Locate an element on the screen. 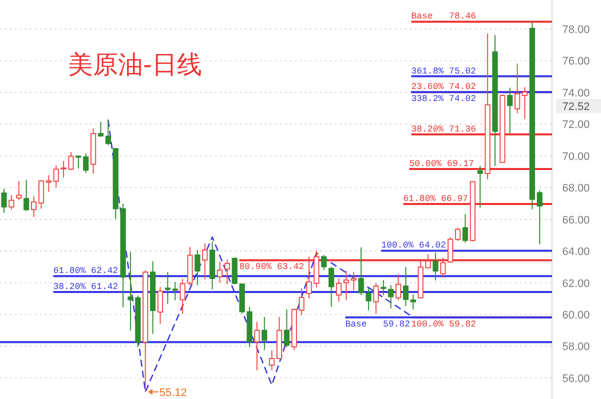  ref-line-label: 361.8% 75.02 is located at coordinates (443, 71).